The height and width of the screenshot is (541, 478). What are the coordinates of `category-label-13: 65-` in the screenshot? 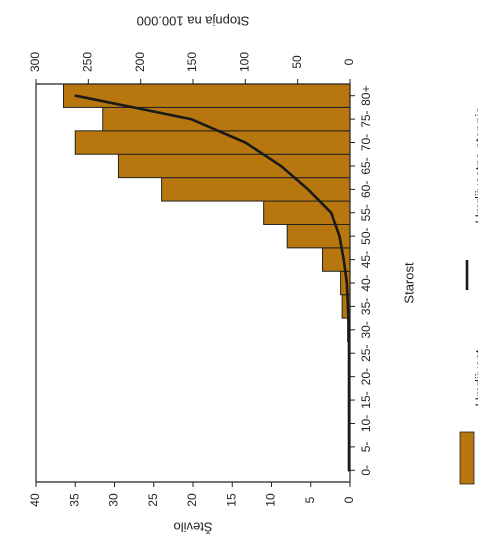 It's located at (366, 165).